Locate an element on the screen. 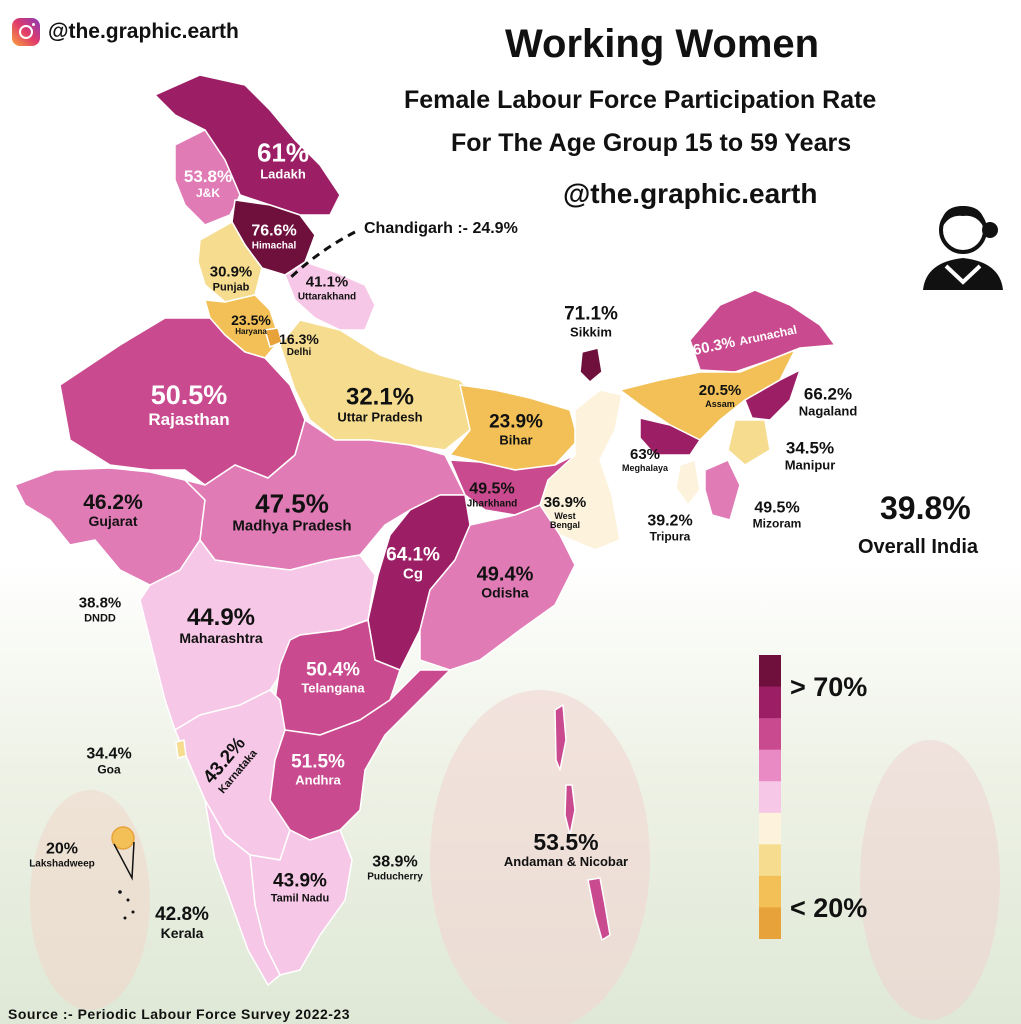  lakshadweep-pointer is located at coordinates (124, 861).